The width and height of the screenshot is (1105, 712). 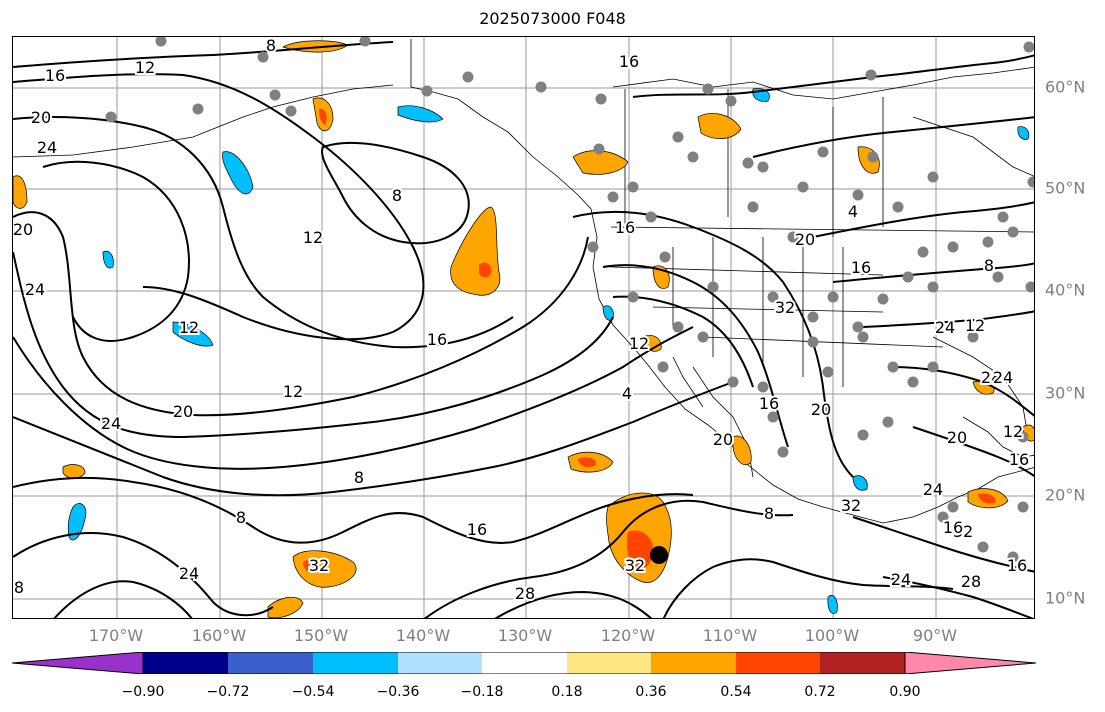 What do you see at coordinates (116, 635) in the screenshot?
I see `lon-label: 170°W` at bounding box center [116, 635].